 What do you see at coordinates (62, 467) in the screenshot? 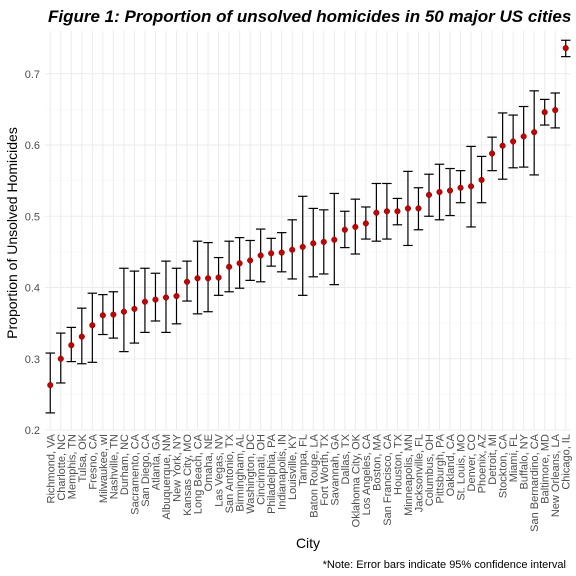
I see `x-tick-label: Charlotte, NC` at bounding box center [62, 467].